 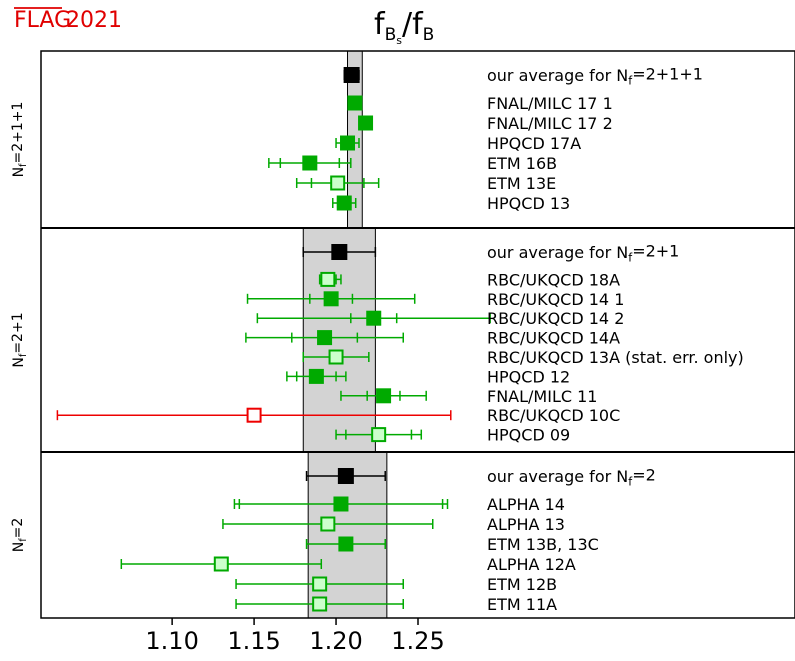 I want to click on chart-title: fBs/fB, so click(x=404, y=27).